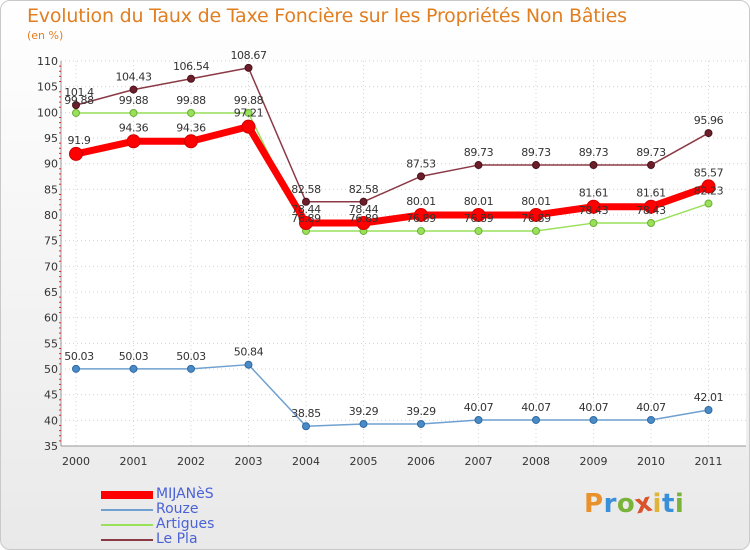  Describe the element at coordinates (134, 356) in the screenshot. I see `data-label-rouze: 50.03` at that location.